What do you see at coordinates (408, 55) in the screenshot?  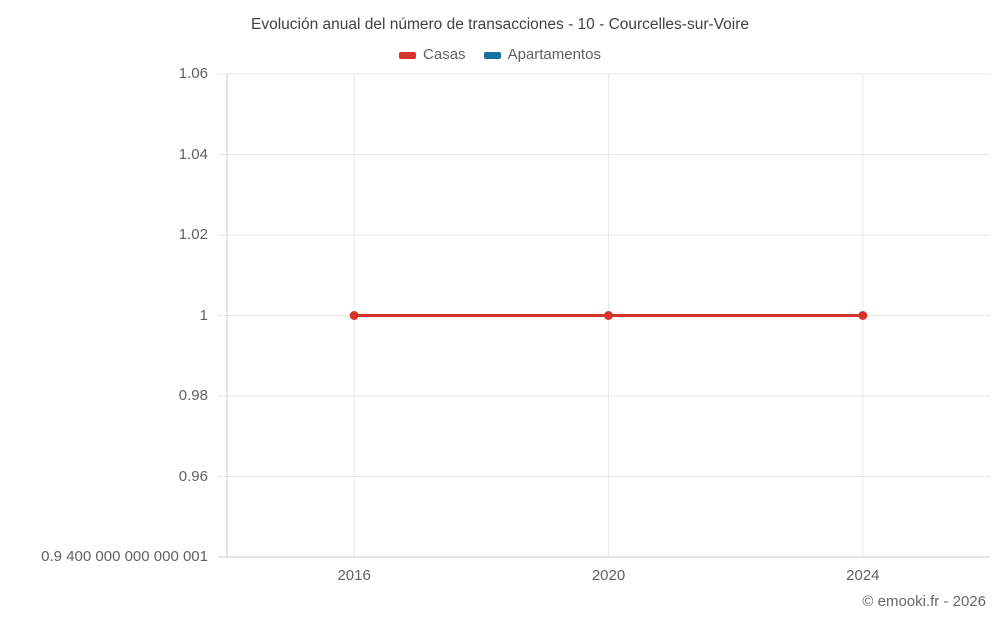 I see `casas-series-swatch-icon` at bounding box center [408, 55].